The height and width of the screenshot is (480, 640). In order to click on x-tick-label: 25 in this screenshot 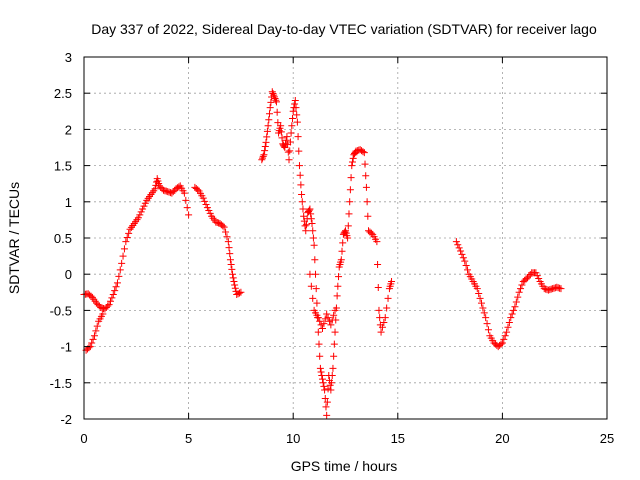, I will do `click(607, 438)`.